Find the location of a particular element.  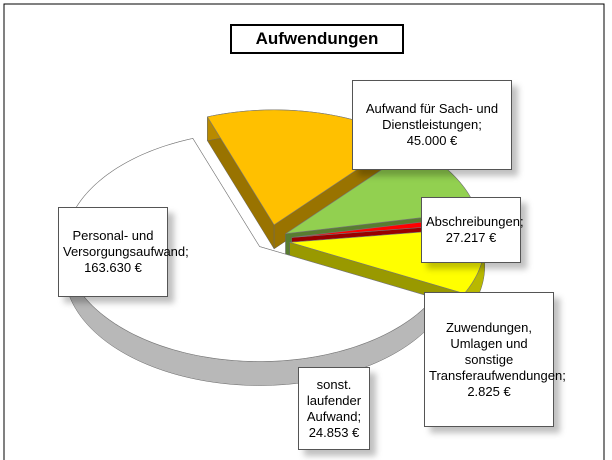

data-label: Abschreibungen; 27.217 € is located at coordinates (472, 230).